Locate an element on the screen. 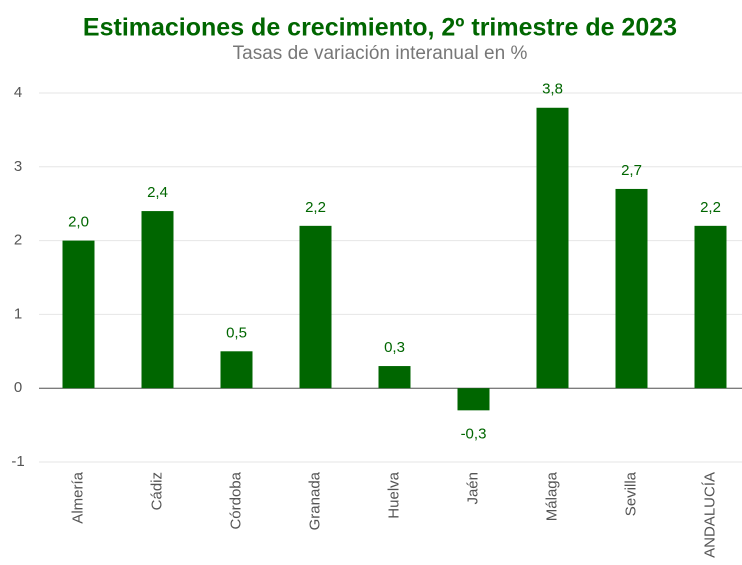  value-label: 3,8 is located at coordinates (552, 89).